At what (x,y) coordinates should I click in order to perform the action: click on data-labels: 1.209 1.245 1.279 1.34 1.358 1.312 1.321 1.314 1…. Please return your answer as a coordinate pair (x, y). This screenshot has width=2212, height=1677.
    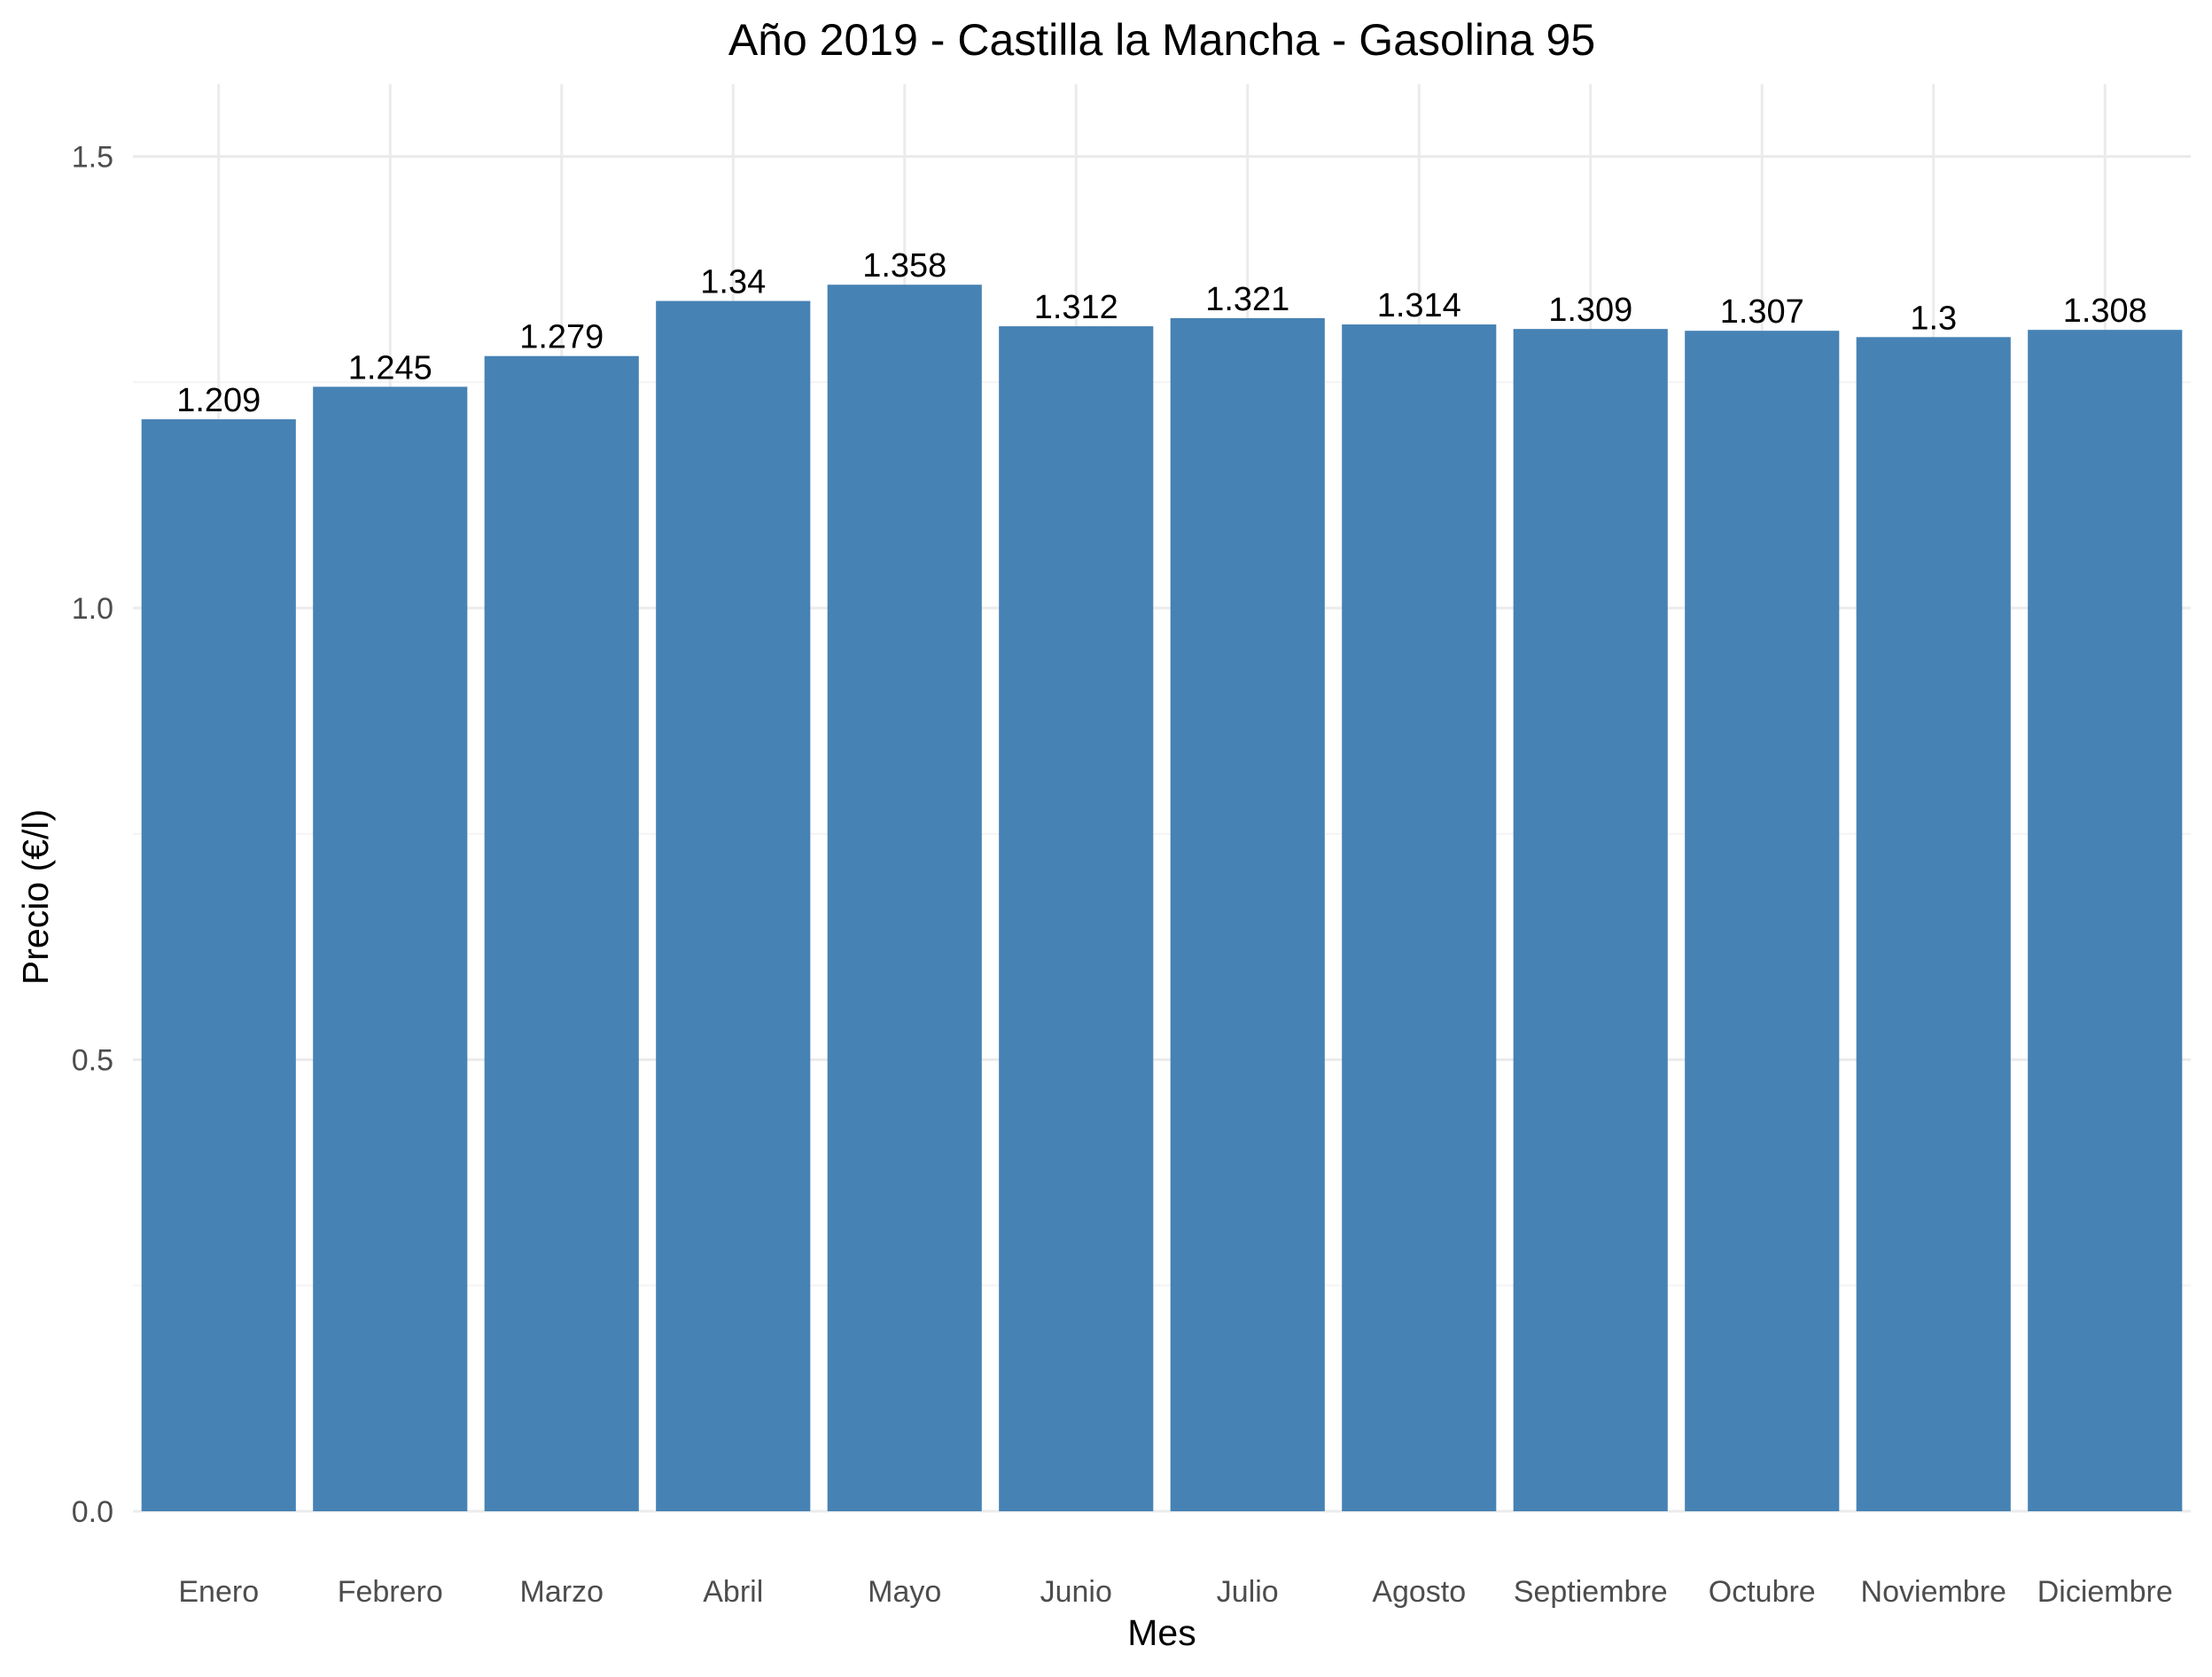
    Looking at the image, I should click on (1161, 333).